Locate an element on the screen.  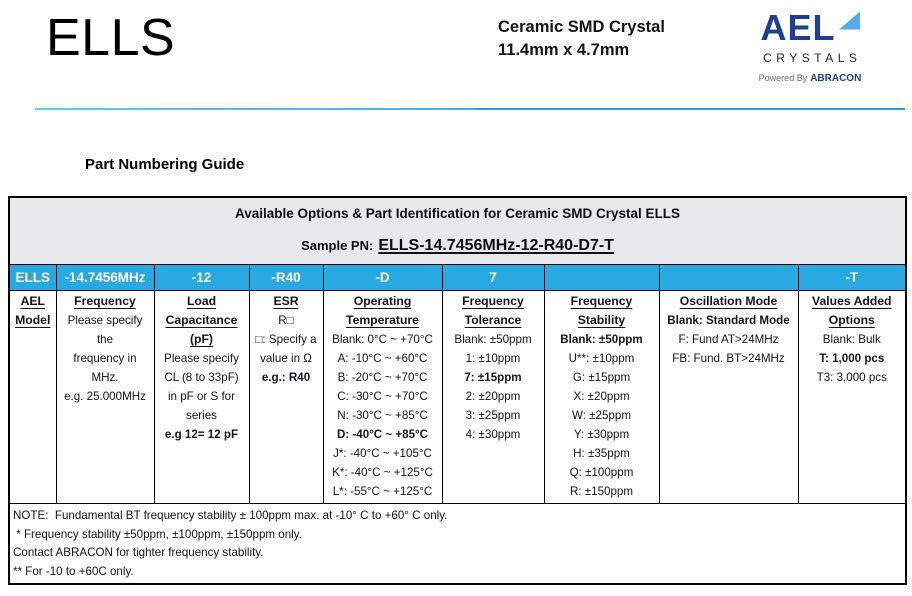
code-cell-frequency-stability is located at coordinates (601, 277).